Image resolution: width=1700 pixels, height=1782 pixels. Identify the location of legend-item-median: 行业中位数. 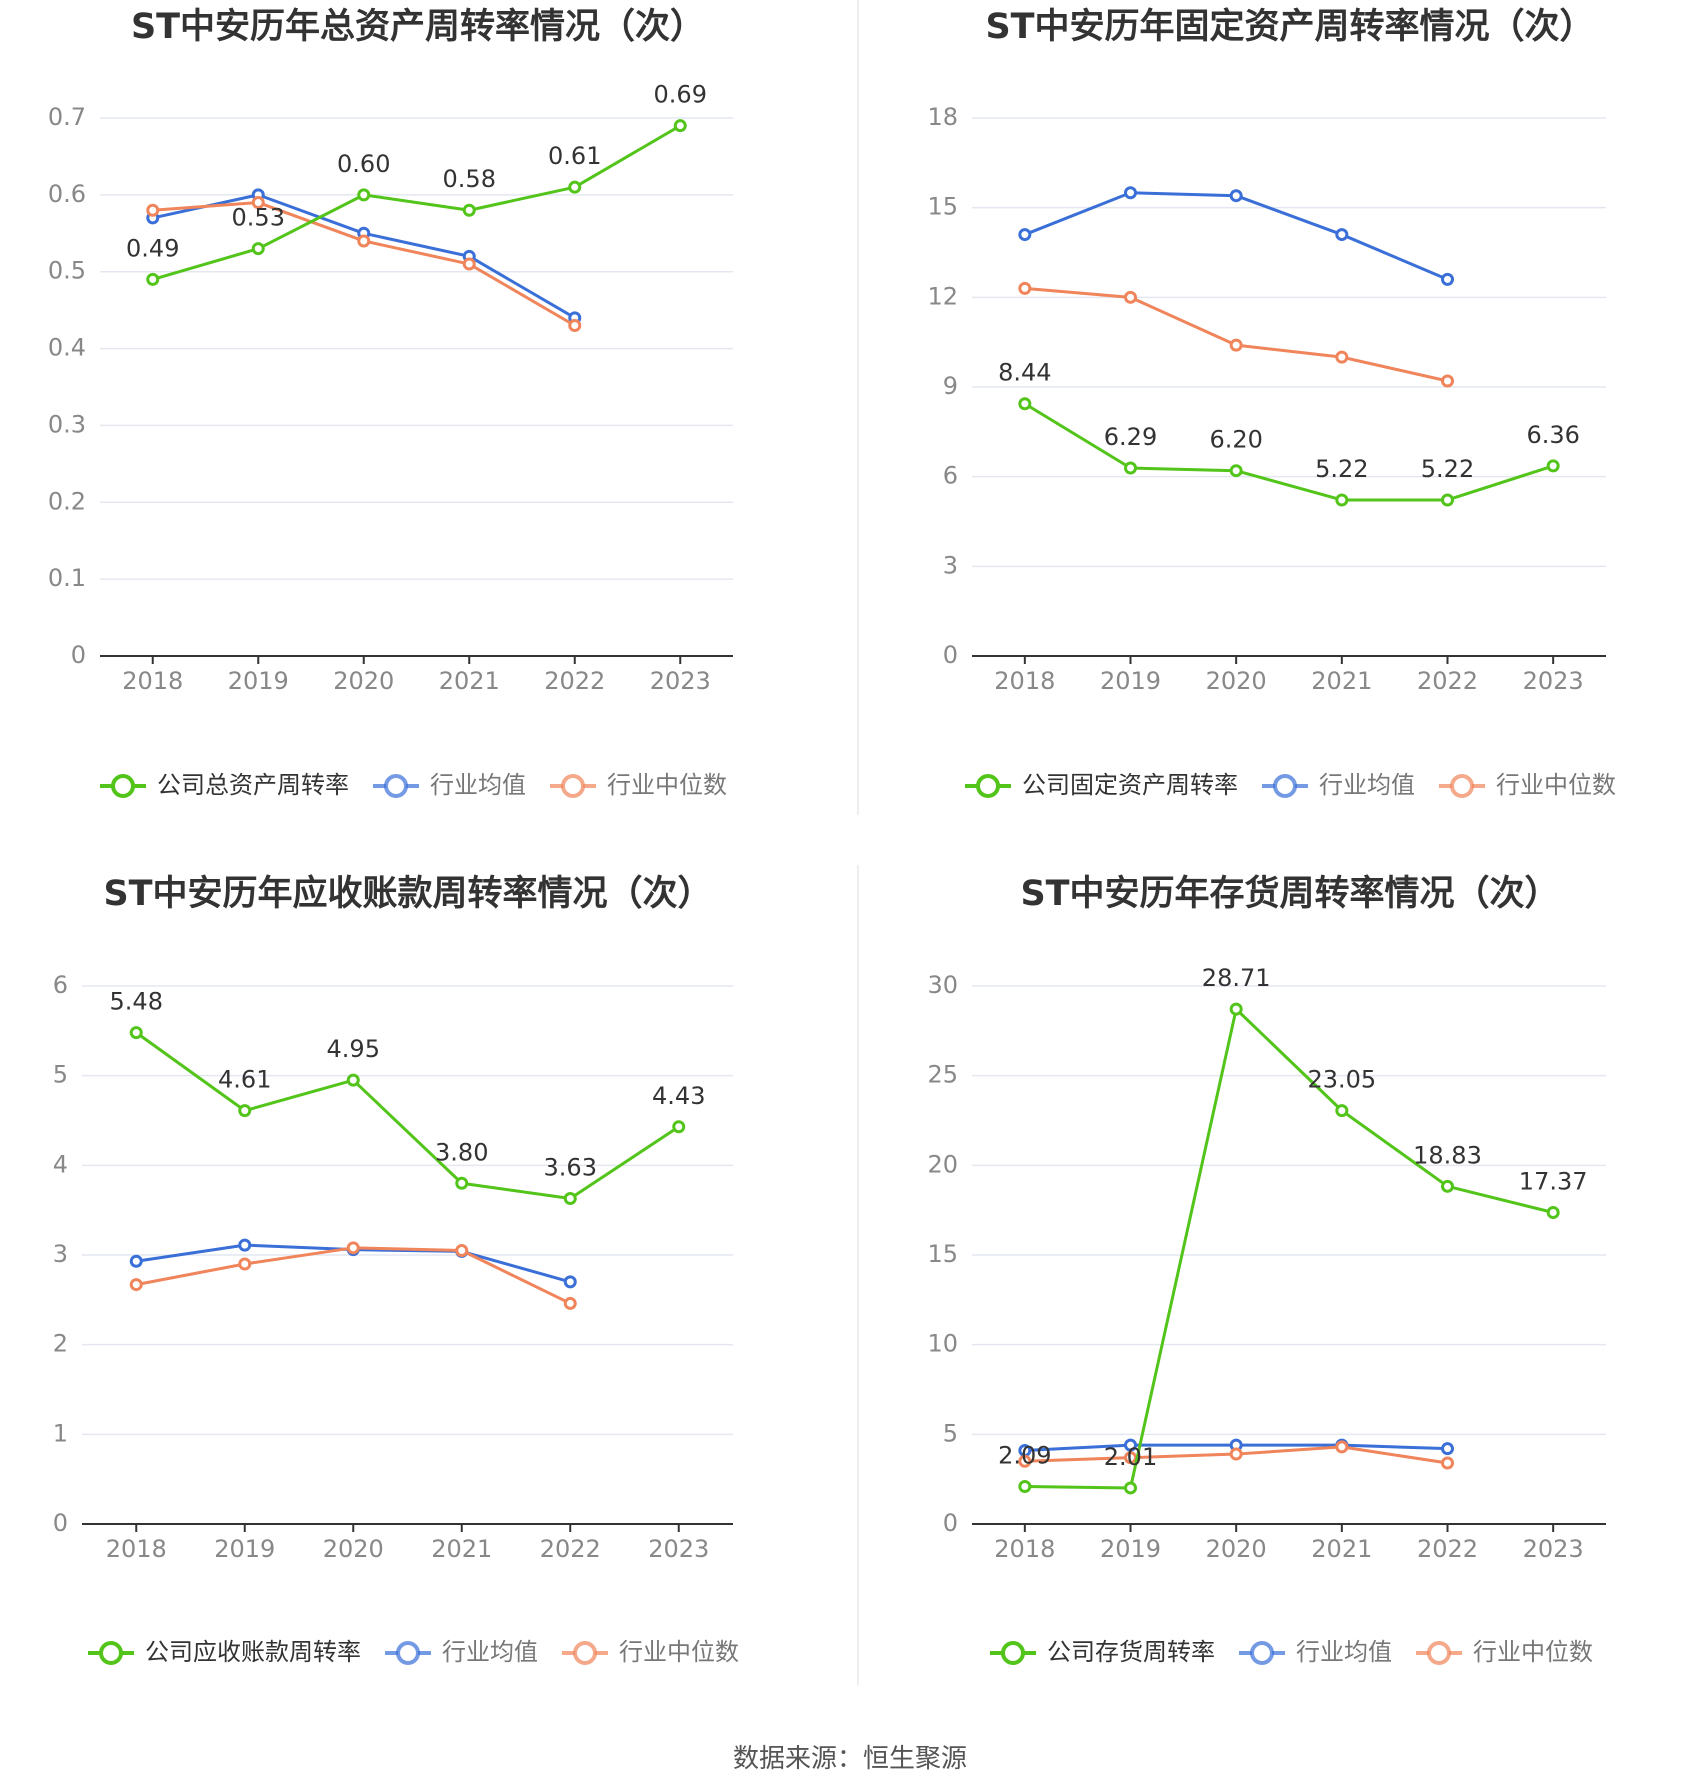
(638, 785).